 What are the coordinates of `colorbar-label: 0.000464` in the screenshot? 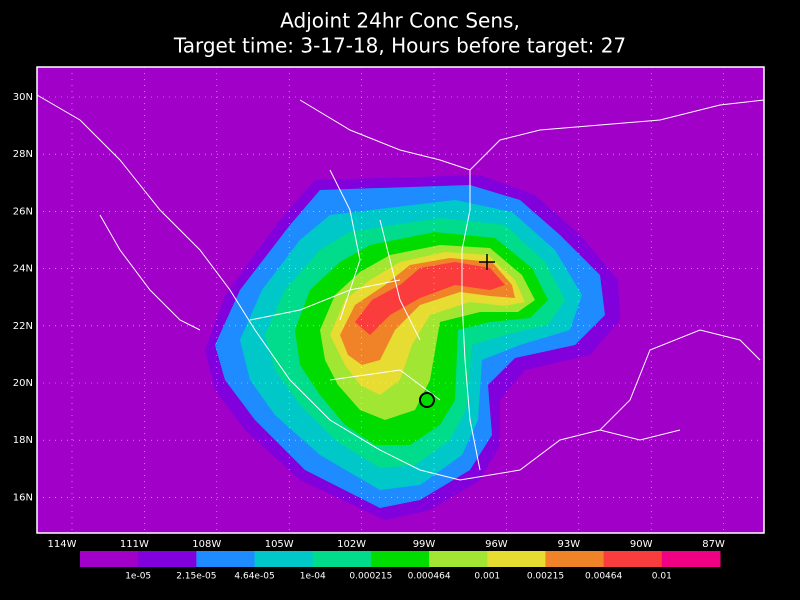 It's located at (429, 577).